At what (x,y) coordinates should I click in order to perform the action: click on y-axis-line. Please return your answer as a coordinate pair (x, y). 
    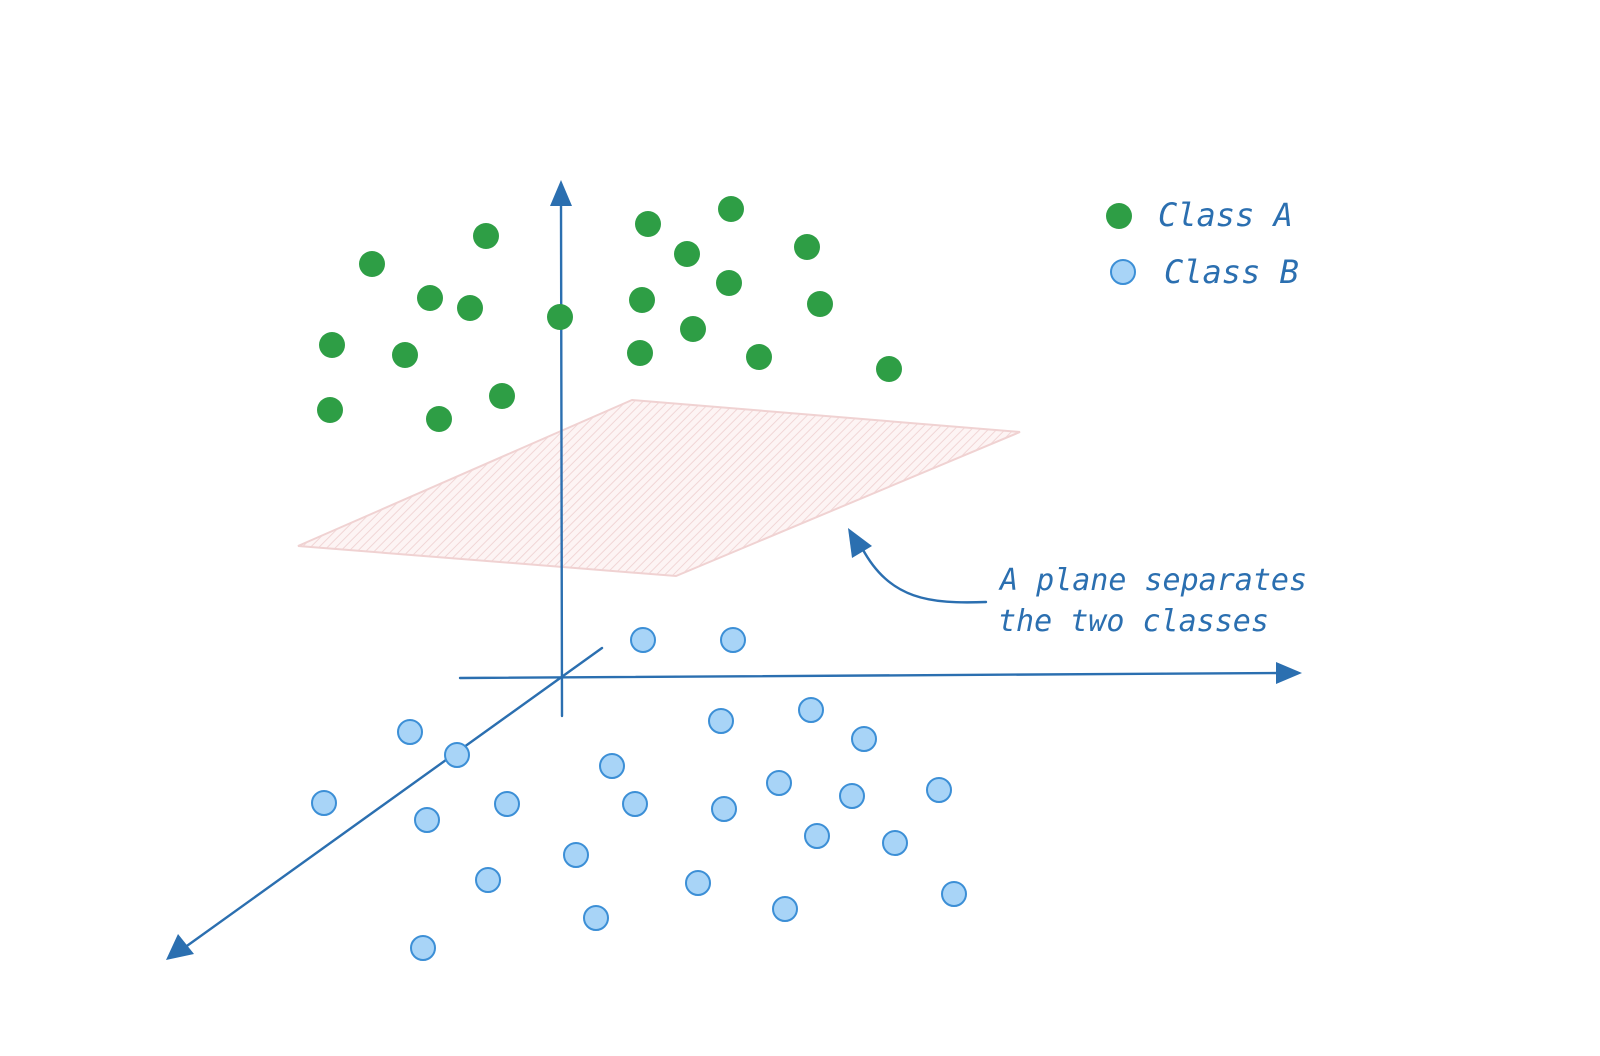
    Looking at the image, I should click on (393, 798).